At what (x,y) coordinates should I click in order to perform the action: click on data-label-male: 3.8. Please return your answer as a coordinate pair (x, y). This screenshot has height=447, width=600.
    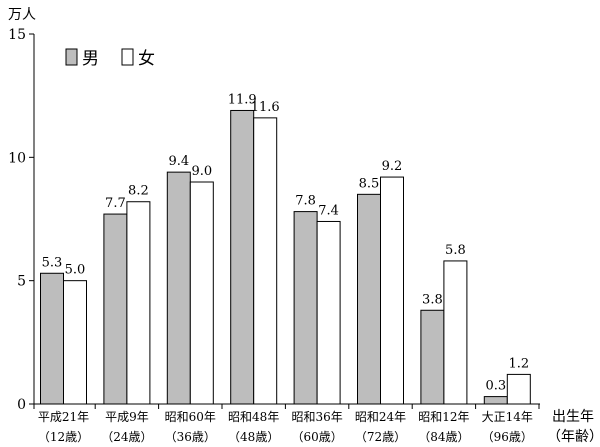
    Looking at the image, I should click on (432, 299).